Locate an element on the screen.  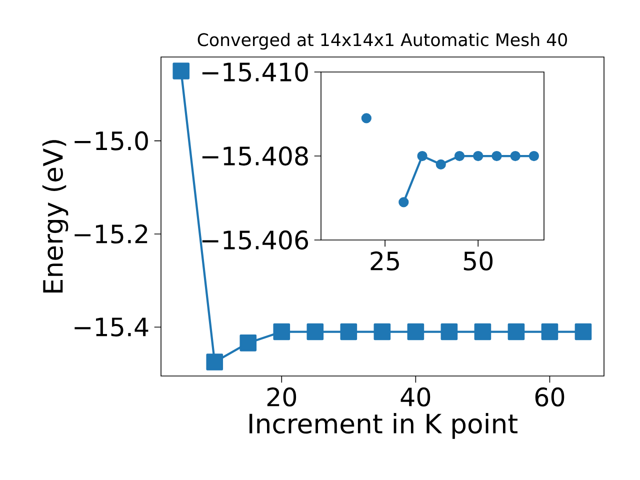
y-tick-label: −15.406 is located at coordinates (255, 240).